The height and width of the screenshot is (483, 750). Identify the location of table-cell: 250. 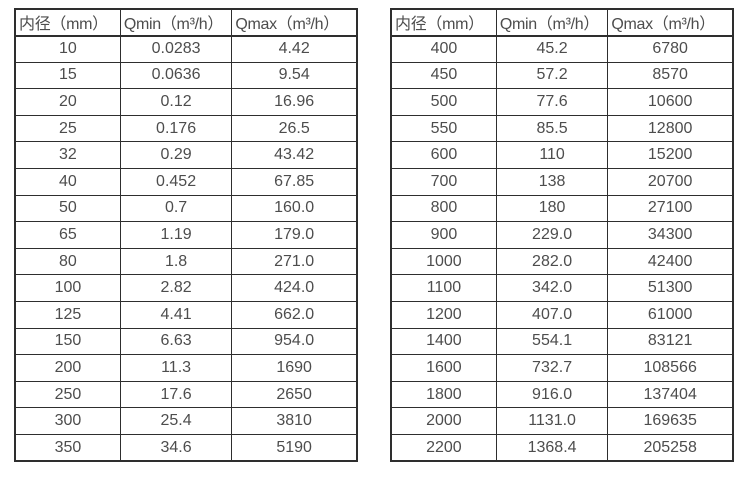
(67, 394).